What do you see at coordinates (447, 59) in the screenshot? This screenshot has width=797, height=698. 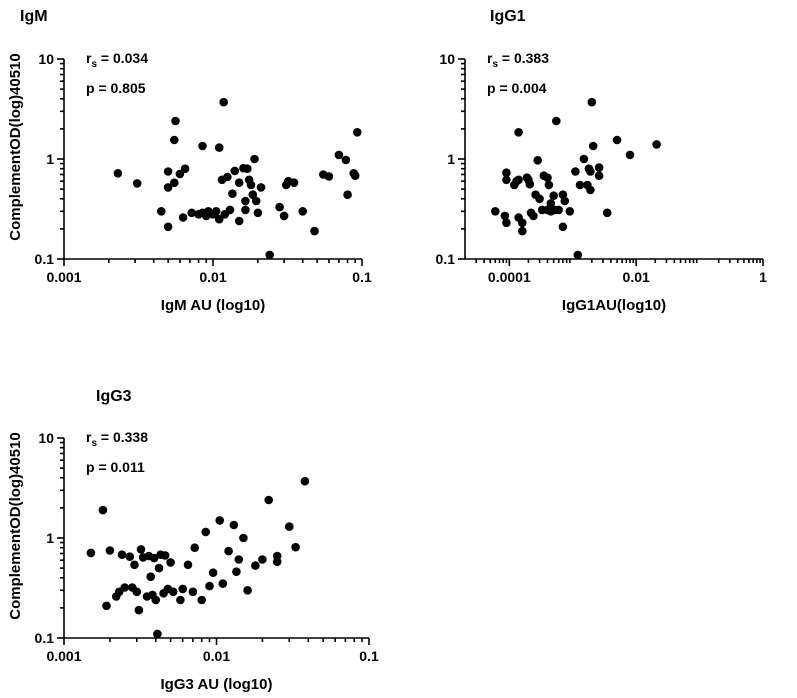 I see `igg1-y-tick-label: 10` at bounding box center [447, 59].